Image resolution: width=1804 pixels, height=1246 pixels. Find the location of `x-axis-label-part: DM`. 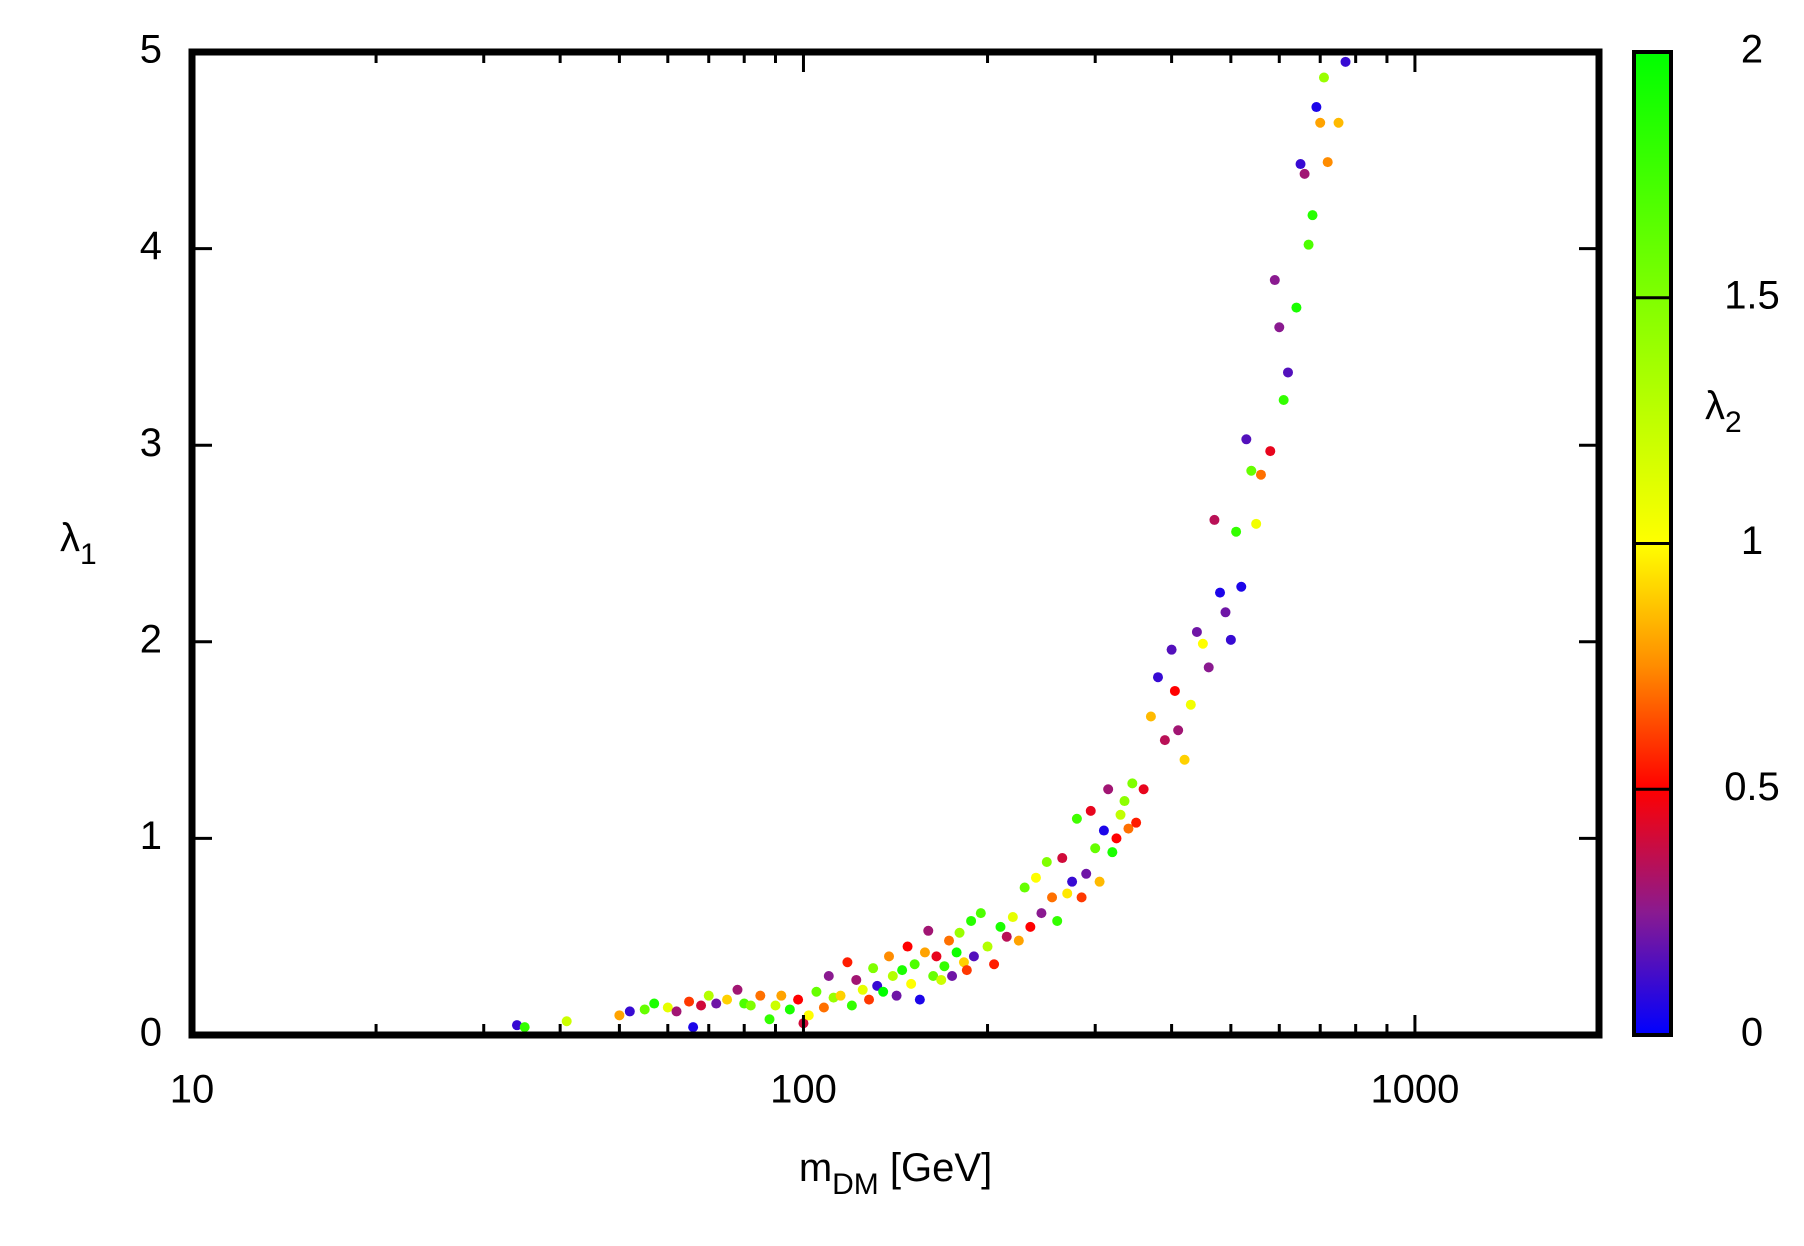

x-axis-label-part: DM is located at coordinates (855, 1184).